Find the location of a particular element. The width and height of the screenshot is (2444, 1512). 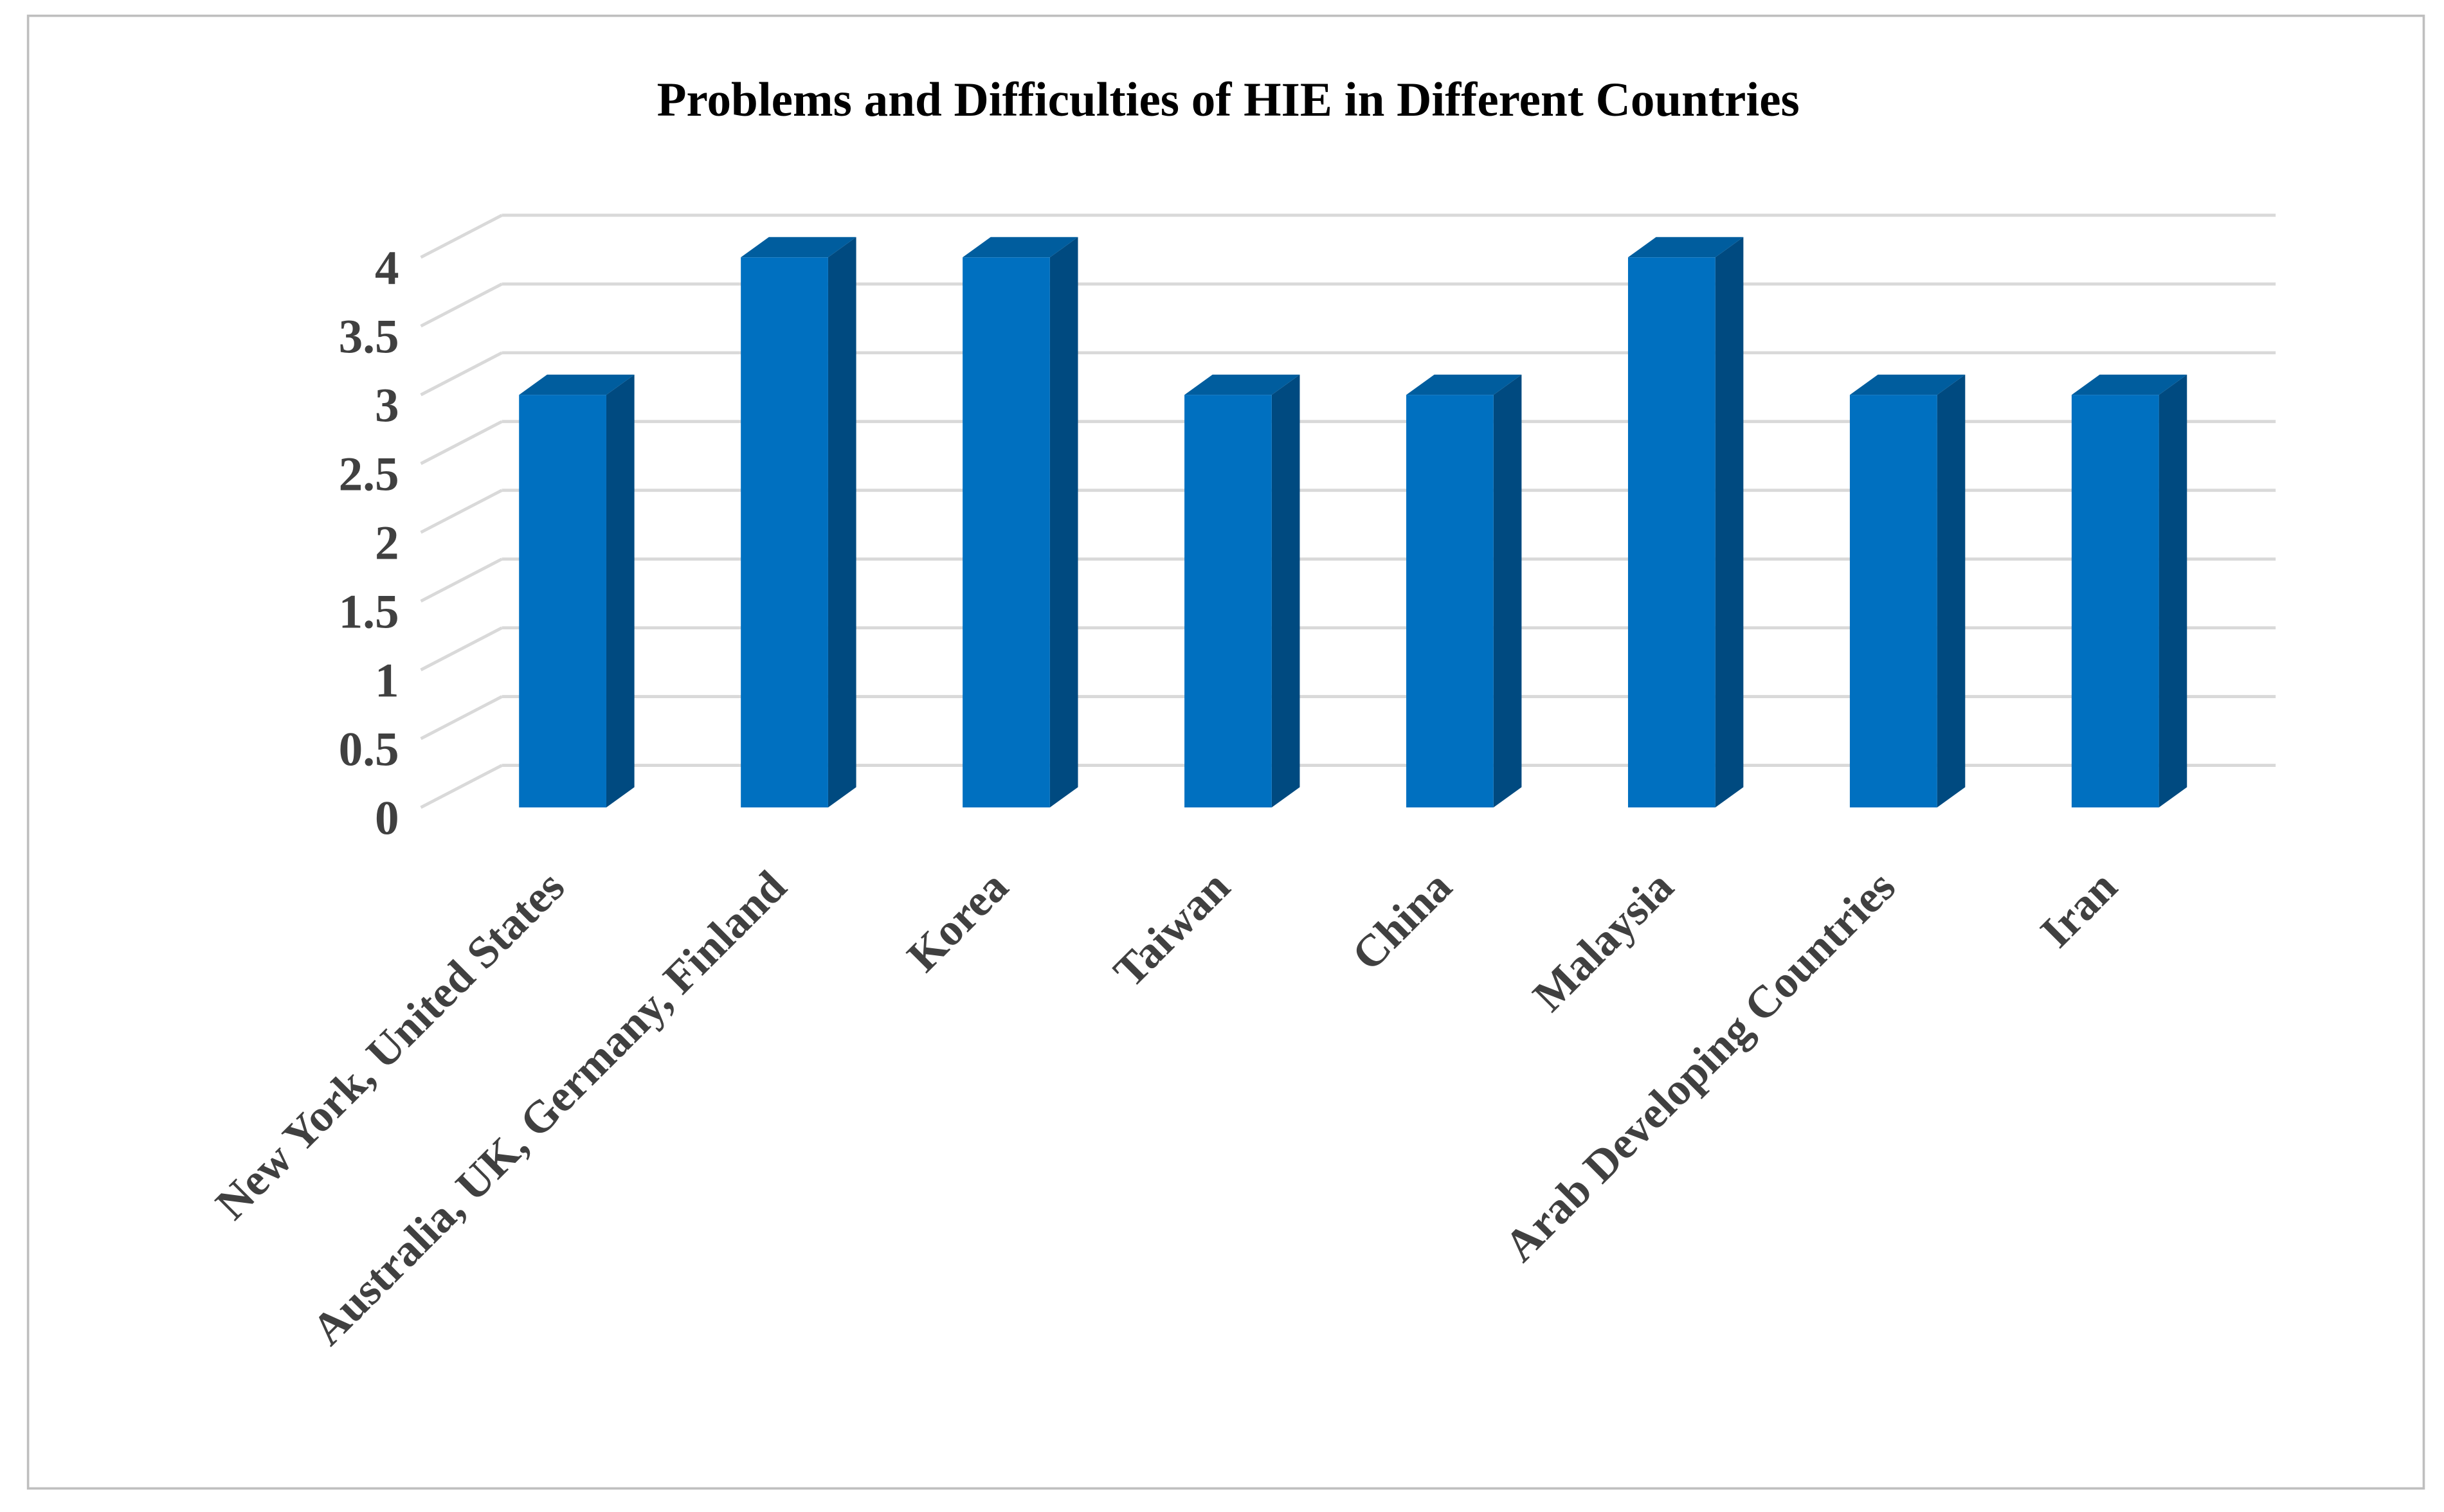

y-tick-label: 2 is located at coordinates (387, 543).